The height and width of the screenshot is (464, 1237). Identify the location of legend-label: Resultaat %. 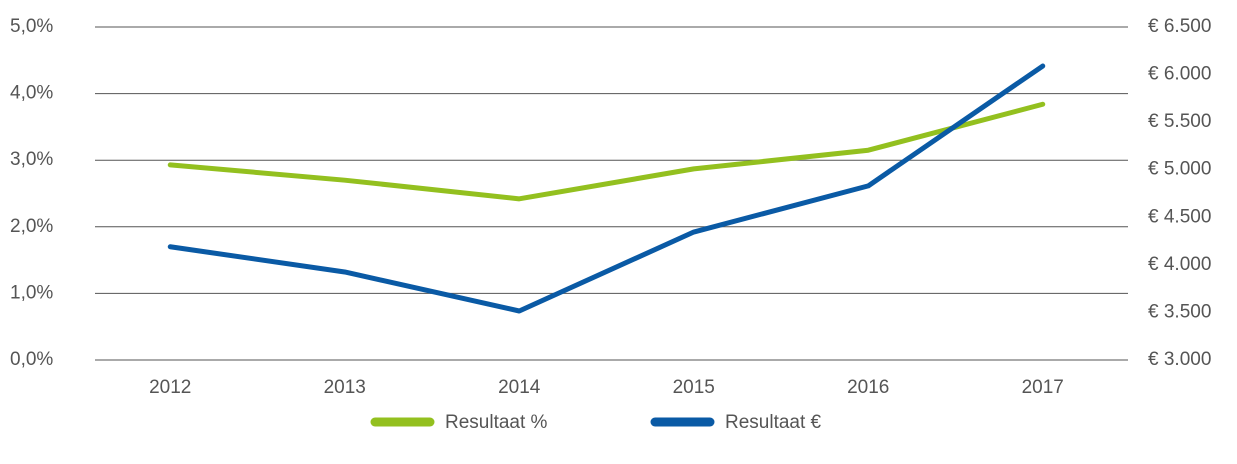
(496, 422).